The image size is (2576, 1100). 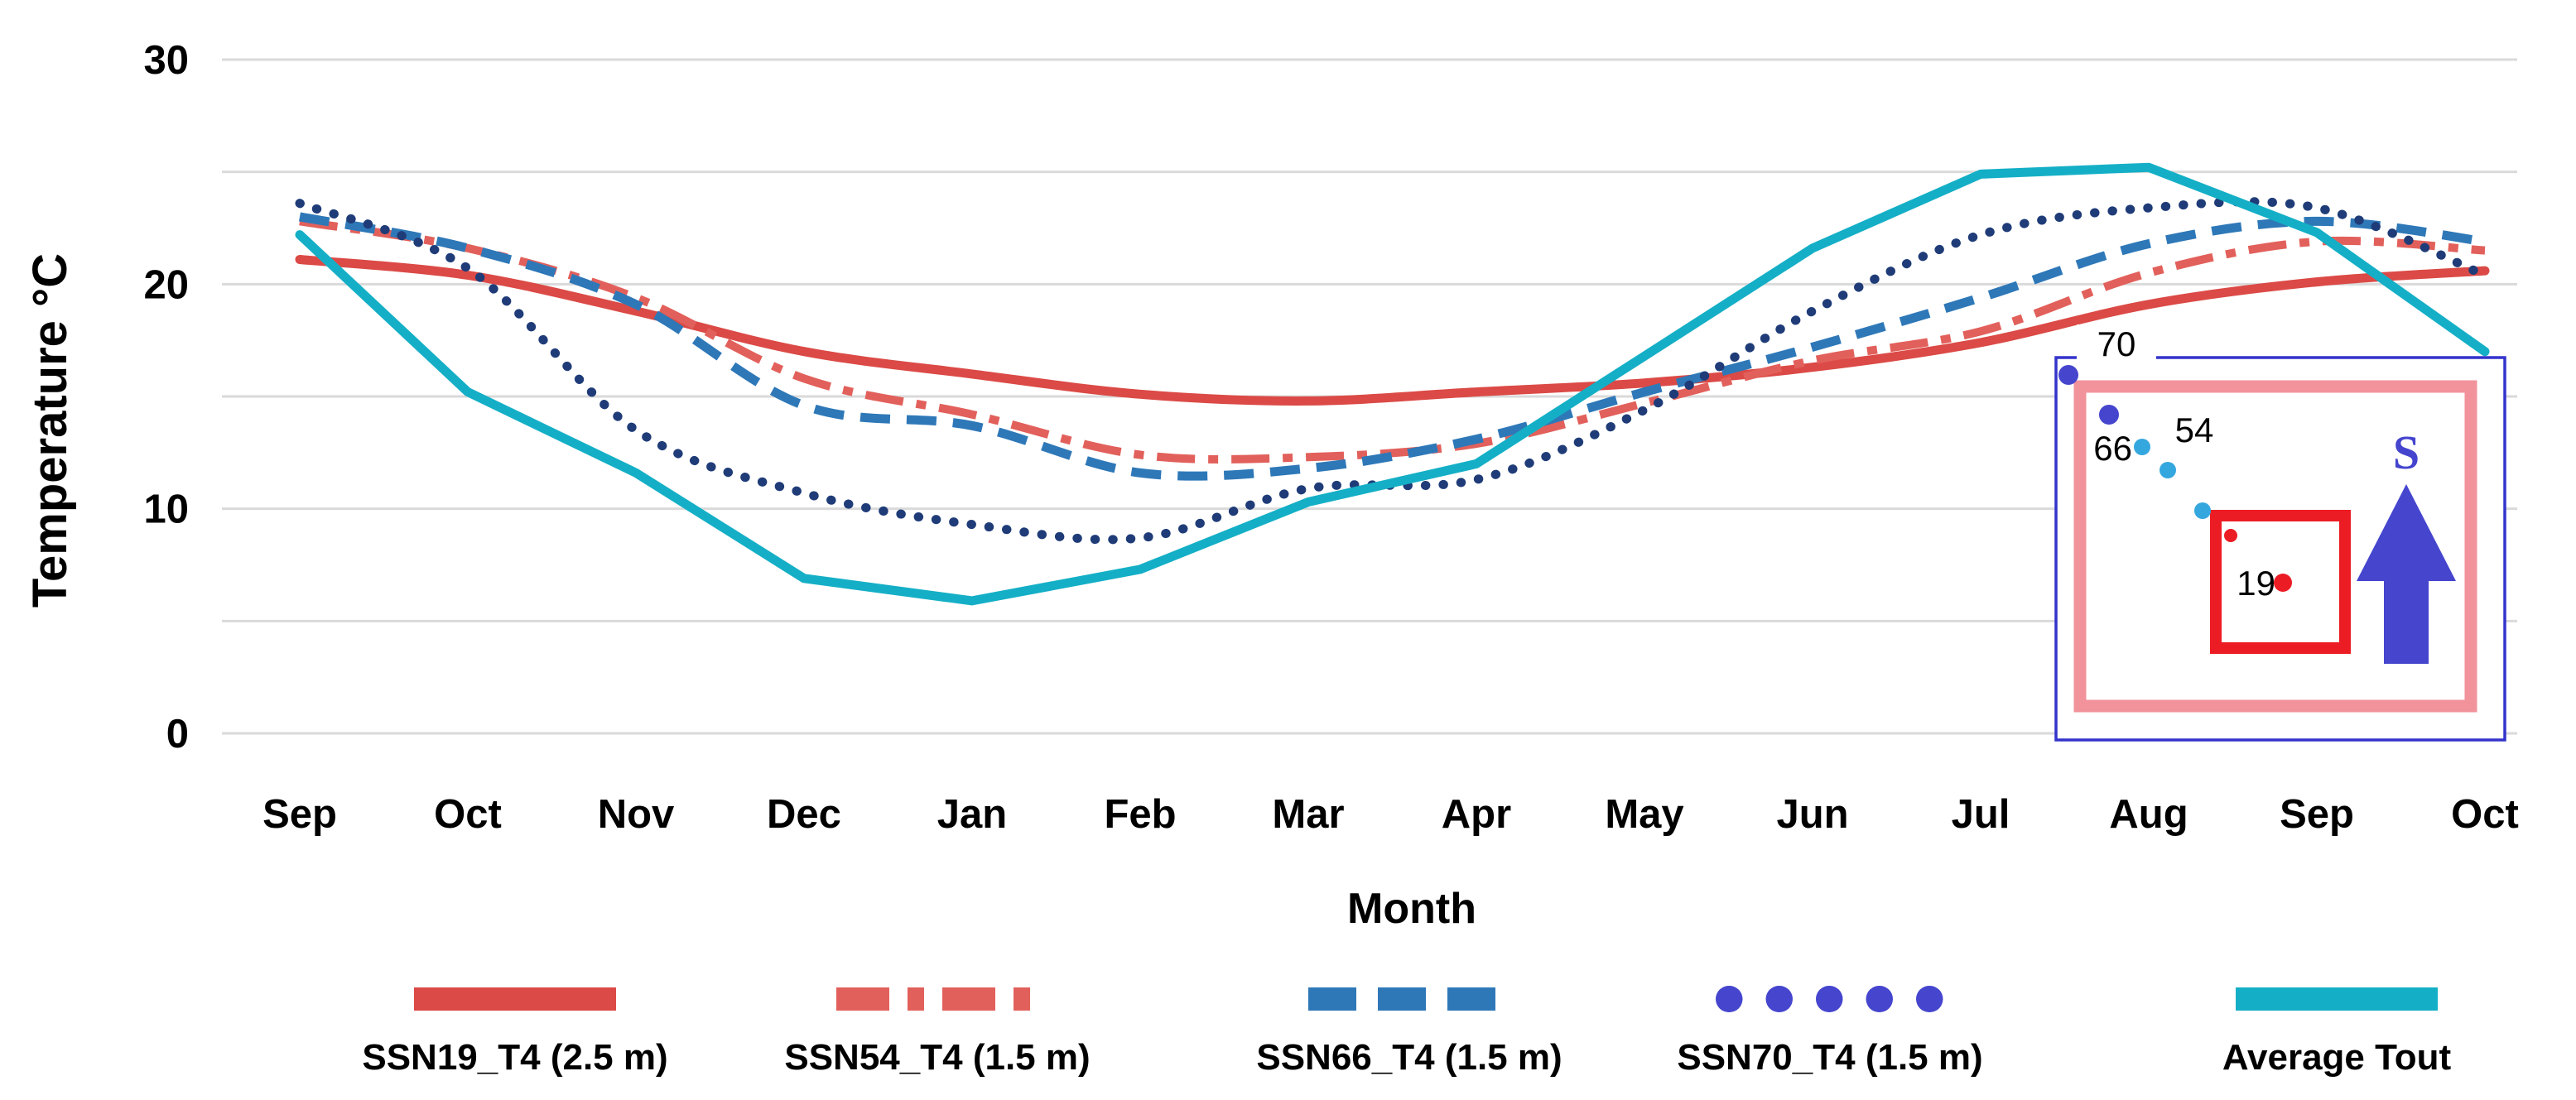 What do you see at coordinates (1411, 909) in the screenshot?
I see `x-axis-title: Month` at bounding box center [1411, 909].